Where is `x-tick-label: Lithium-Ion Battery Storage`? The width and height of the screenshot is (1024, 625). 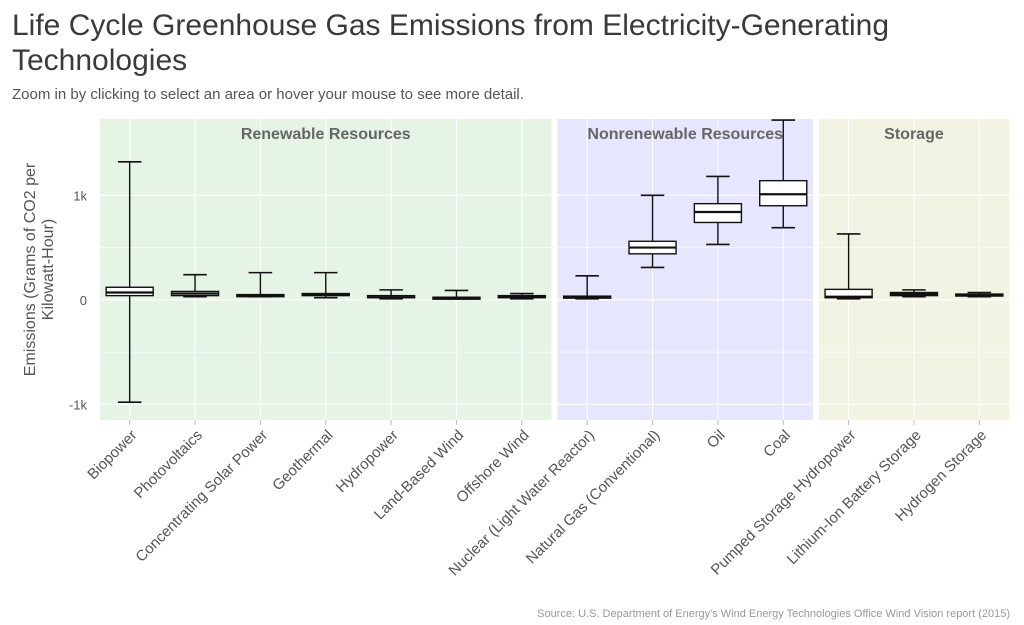 x-tick-label: Lithium-Ion Battery Storage is located at coordinates (854, 497).